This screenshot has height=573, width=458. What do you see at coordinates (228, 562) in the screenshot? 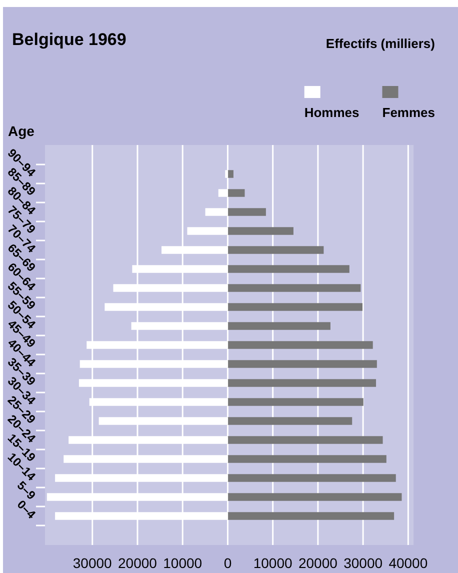
I see `x-tick-label: 0` at bounding box center [228, 562].